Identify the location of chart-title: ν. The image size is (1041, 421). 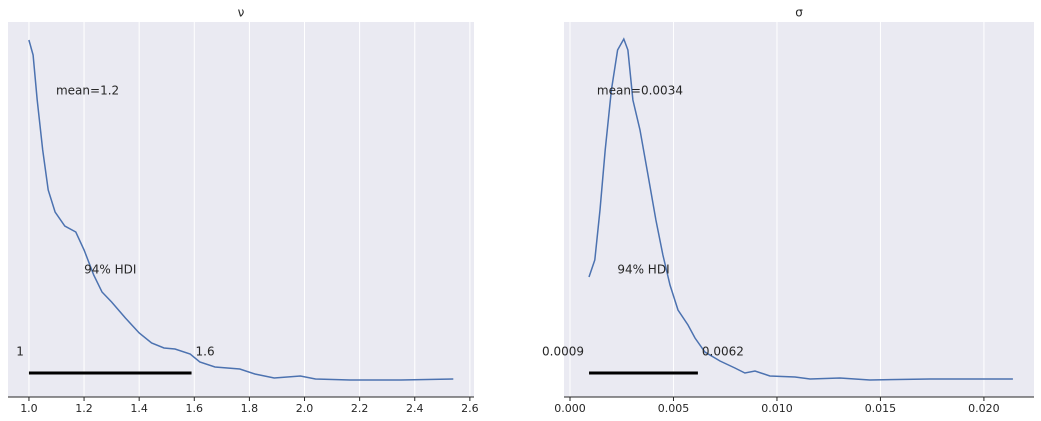
(241, 13).